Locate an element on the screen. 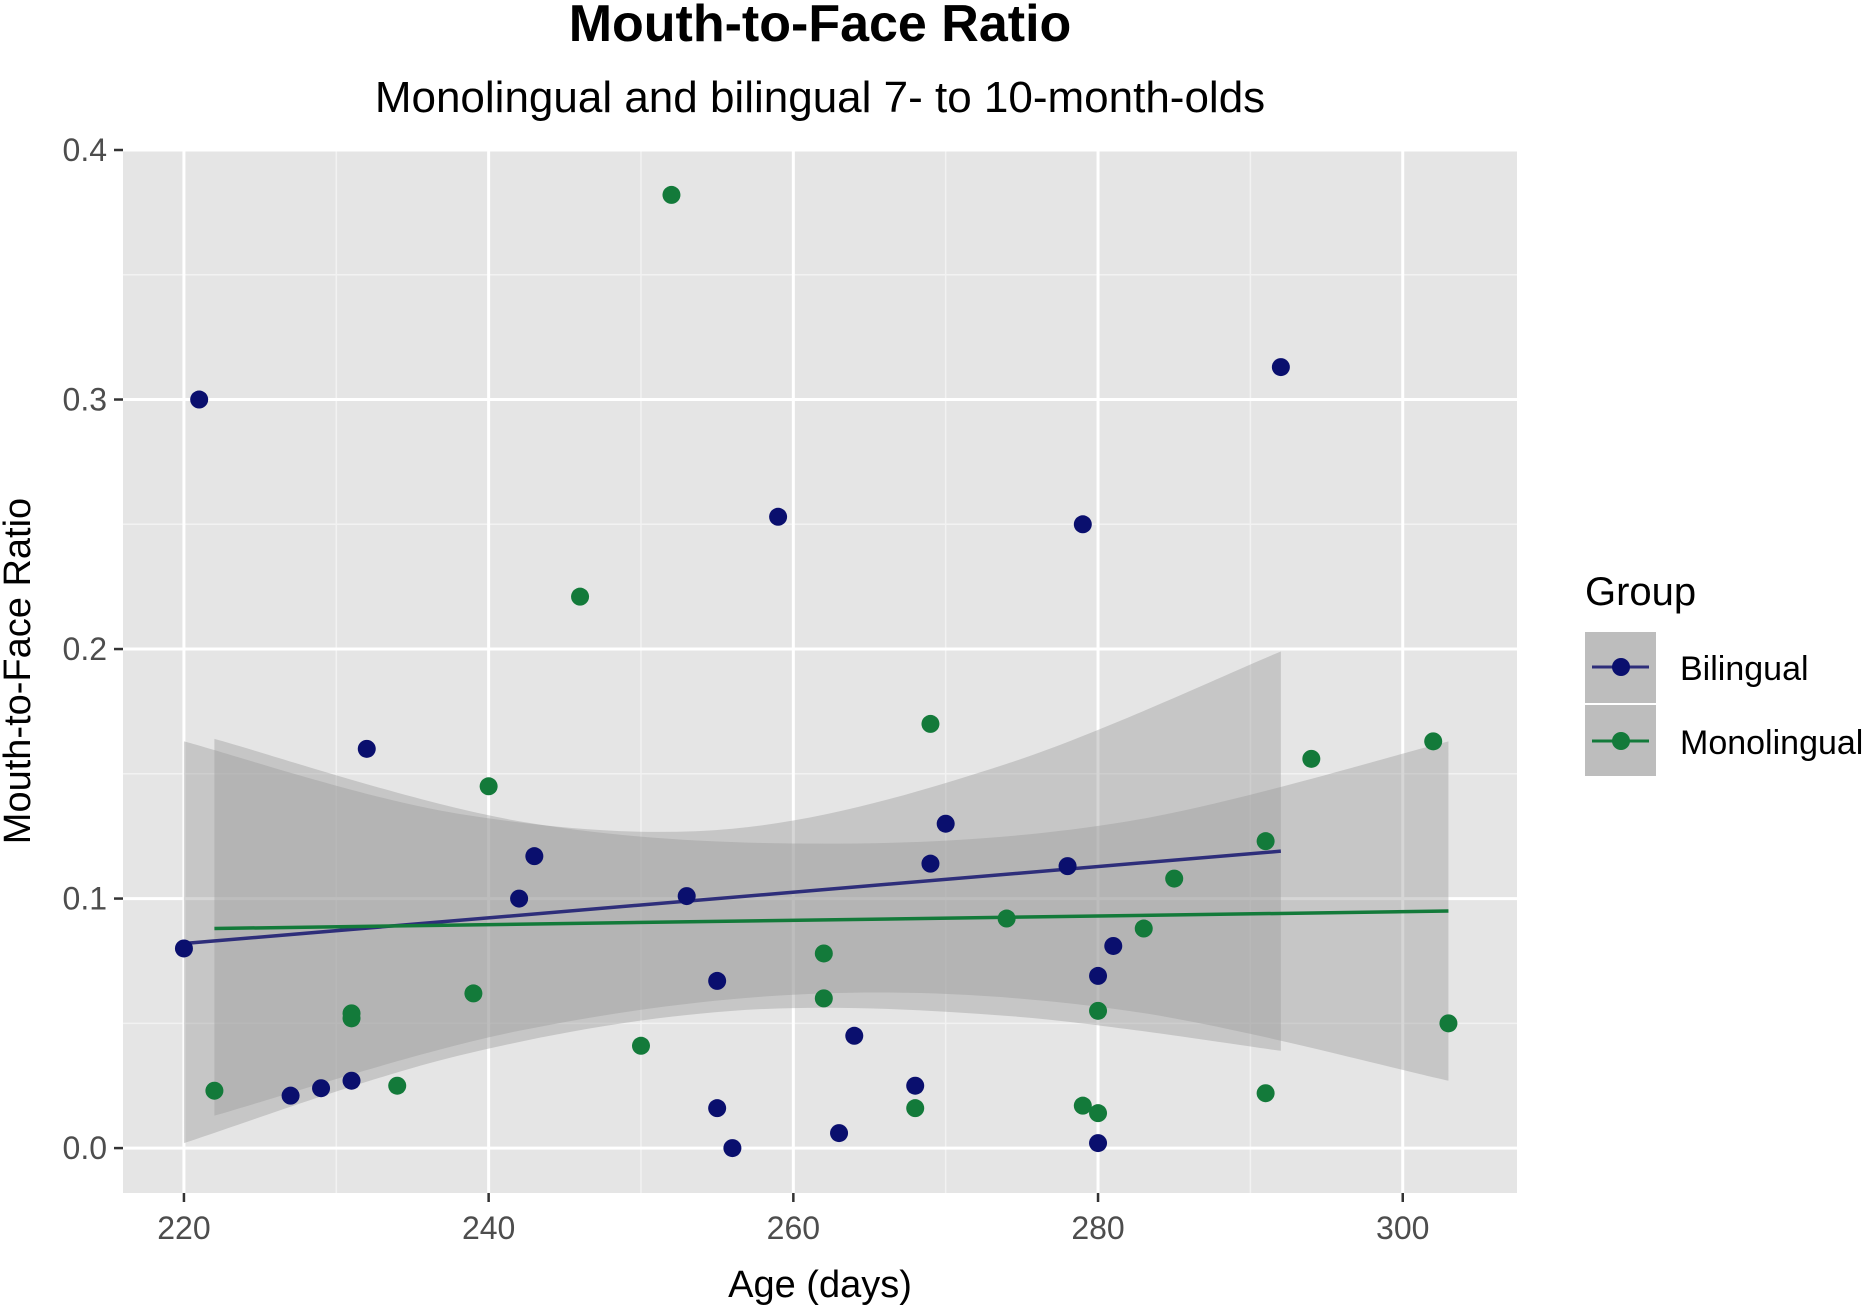  fit-lines is located at coordinates (816, 897).